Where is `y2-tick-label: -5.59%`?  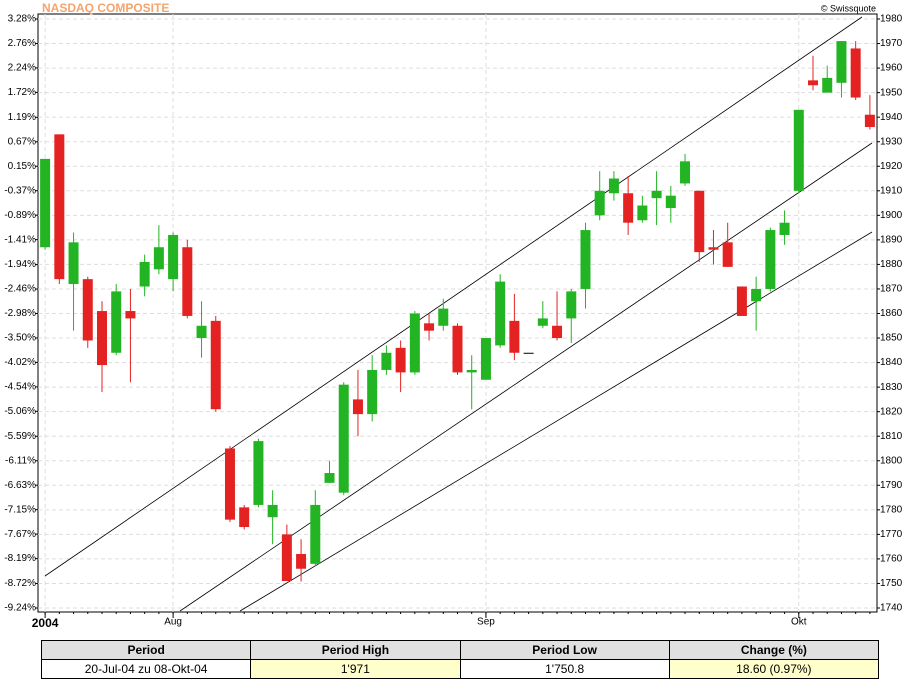 y2-tick-label: -5.59% is located at coordinates (20, 436).